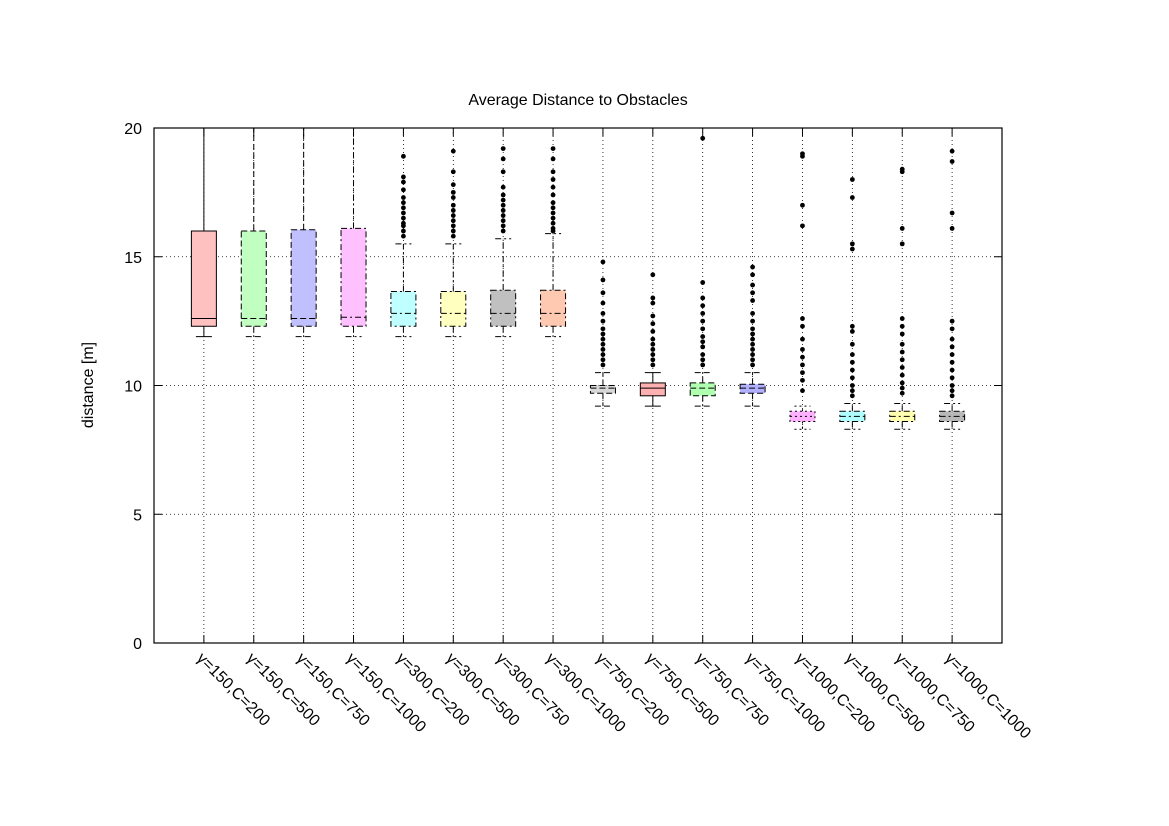  What do you see at coordinates (88, 385) in the screenshot?
I see `y-axis-label: distance [m]` at bounding box center [88, 385].